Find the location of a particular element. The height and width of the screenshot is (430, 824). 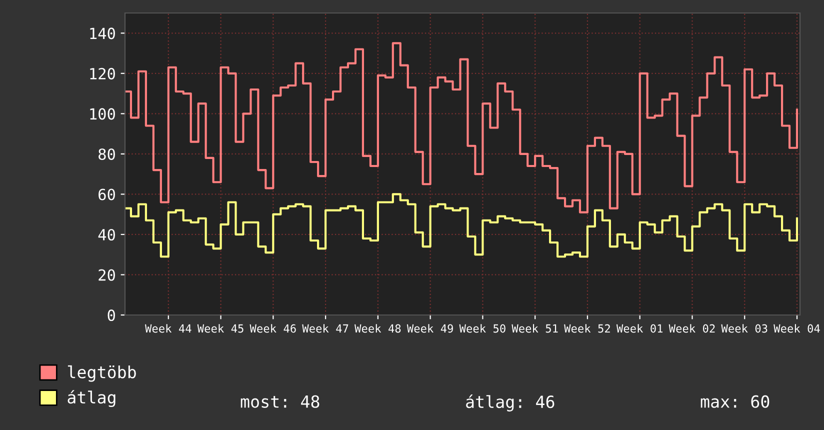

text: átlag: 46 is located at coordinates (510, 403).